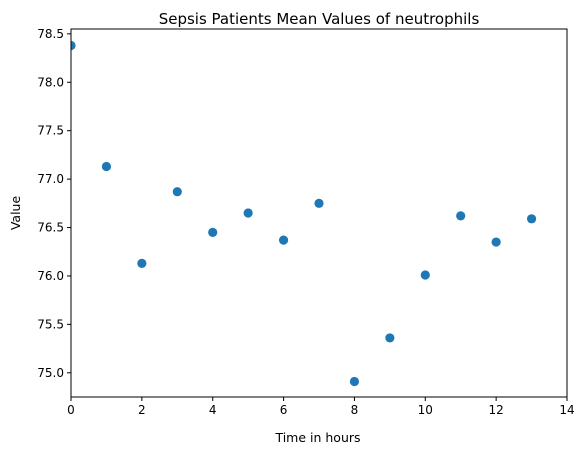 The image size is (584, 455). I want to click on y-tick-label: 75.5, so click(50, 324).